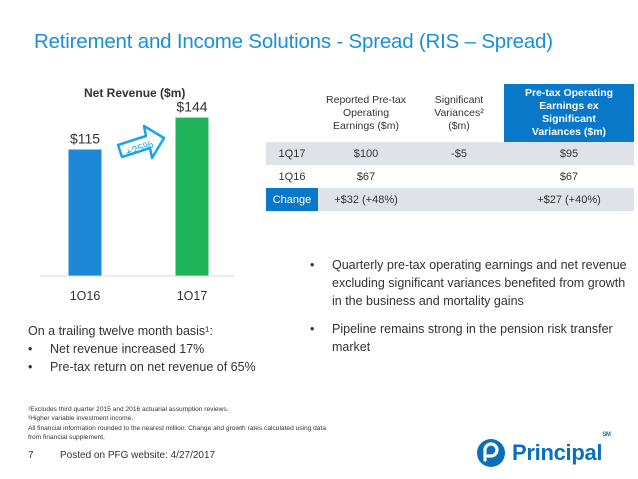  I want to click on growth-arrow: +25%, so click(141, 142).